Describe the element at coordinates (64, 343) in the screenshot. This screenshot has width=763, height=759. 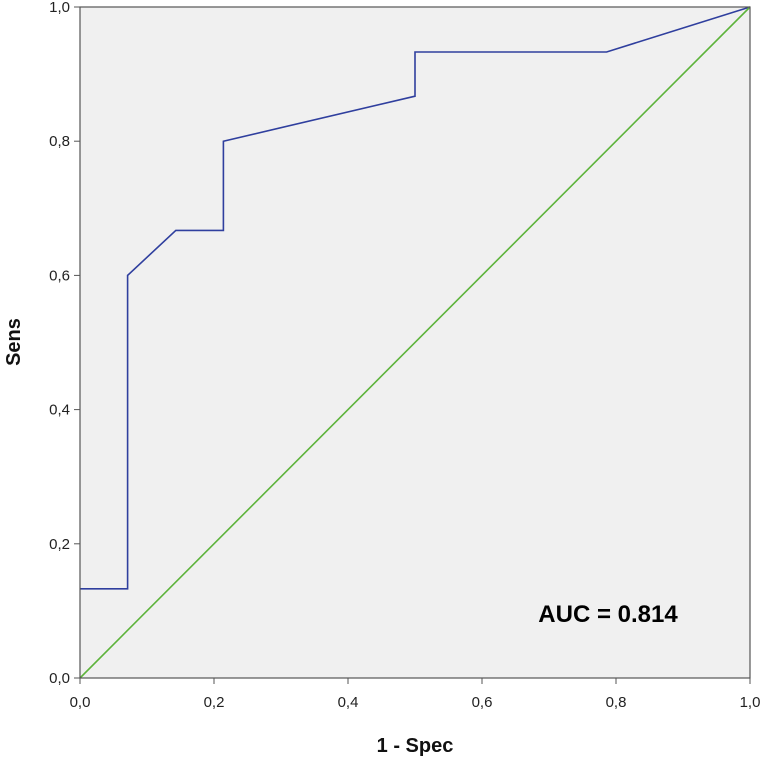
I see `y-axis-ticks: 0,0 0,2 0,4 0,6 0,8 1,0` at that location.